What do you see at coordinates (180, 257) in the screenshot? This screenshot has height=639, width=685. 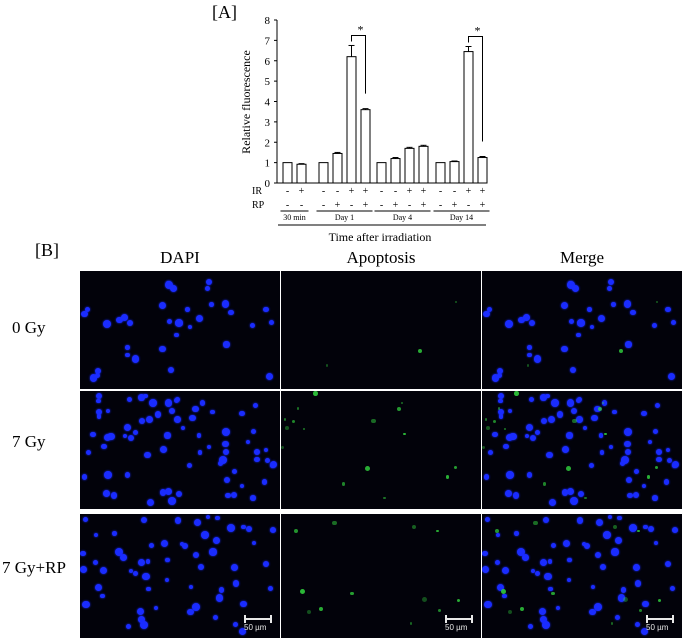 I see `column-header-dapi: DAPI` at bounding box center [180, 257].